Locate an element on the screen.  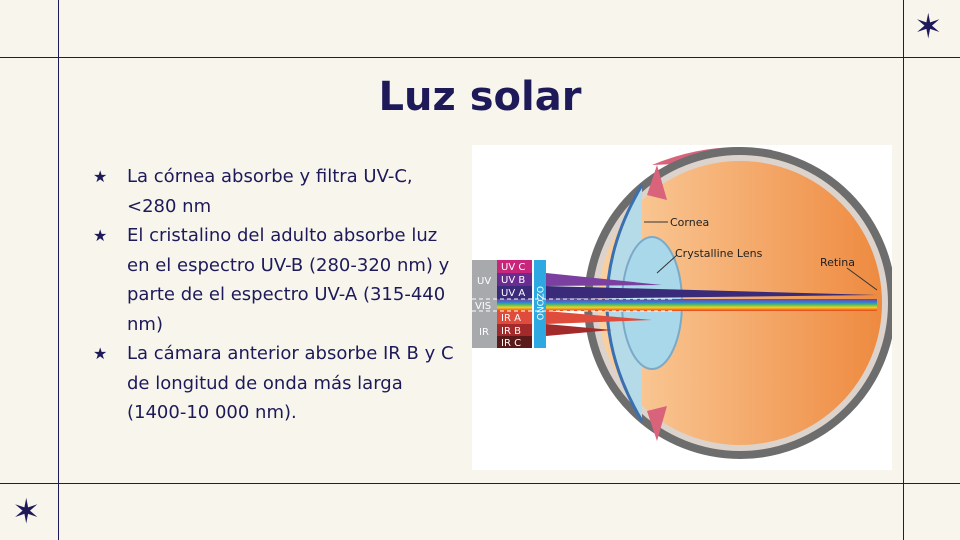
group-label: IR is located at coordinates (484, 332).